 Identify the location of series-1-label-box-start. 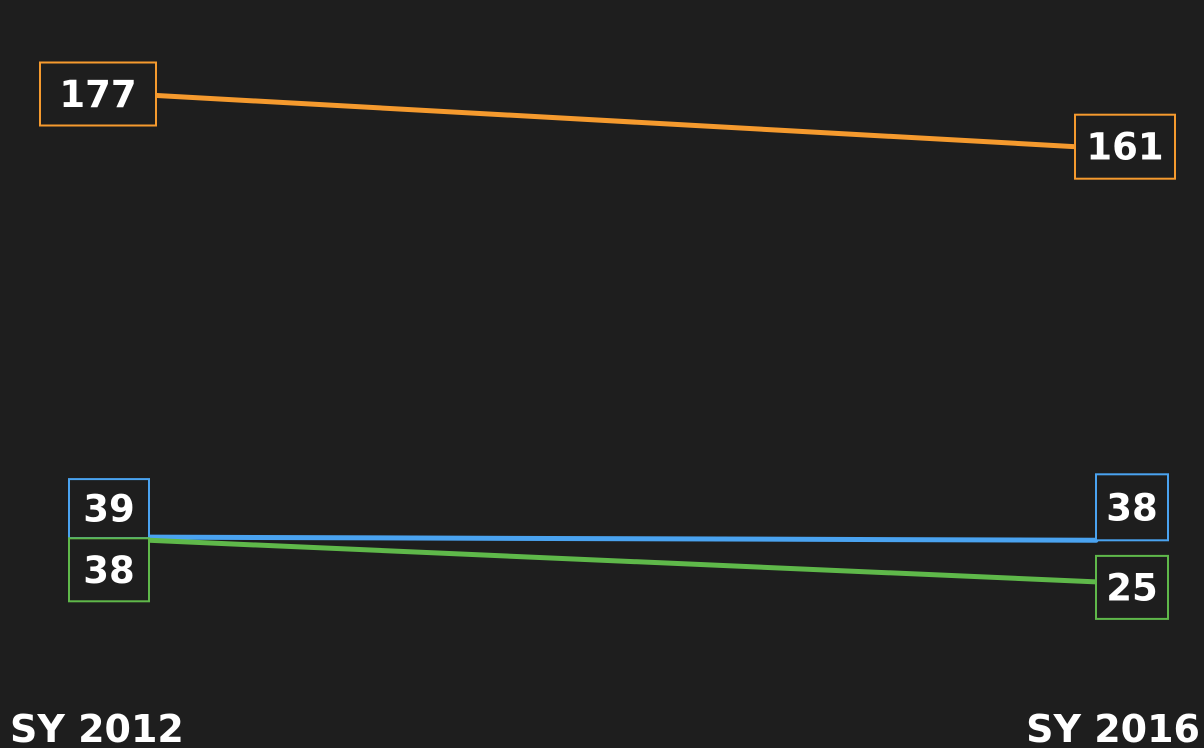
(98, 94).